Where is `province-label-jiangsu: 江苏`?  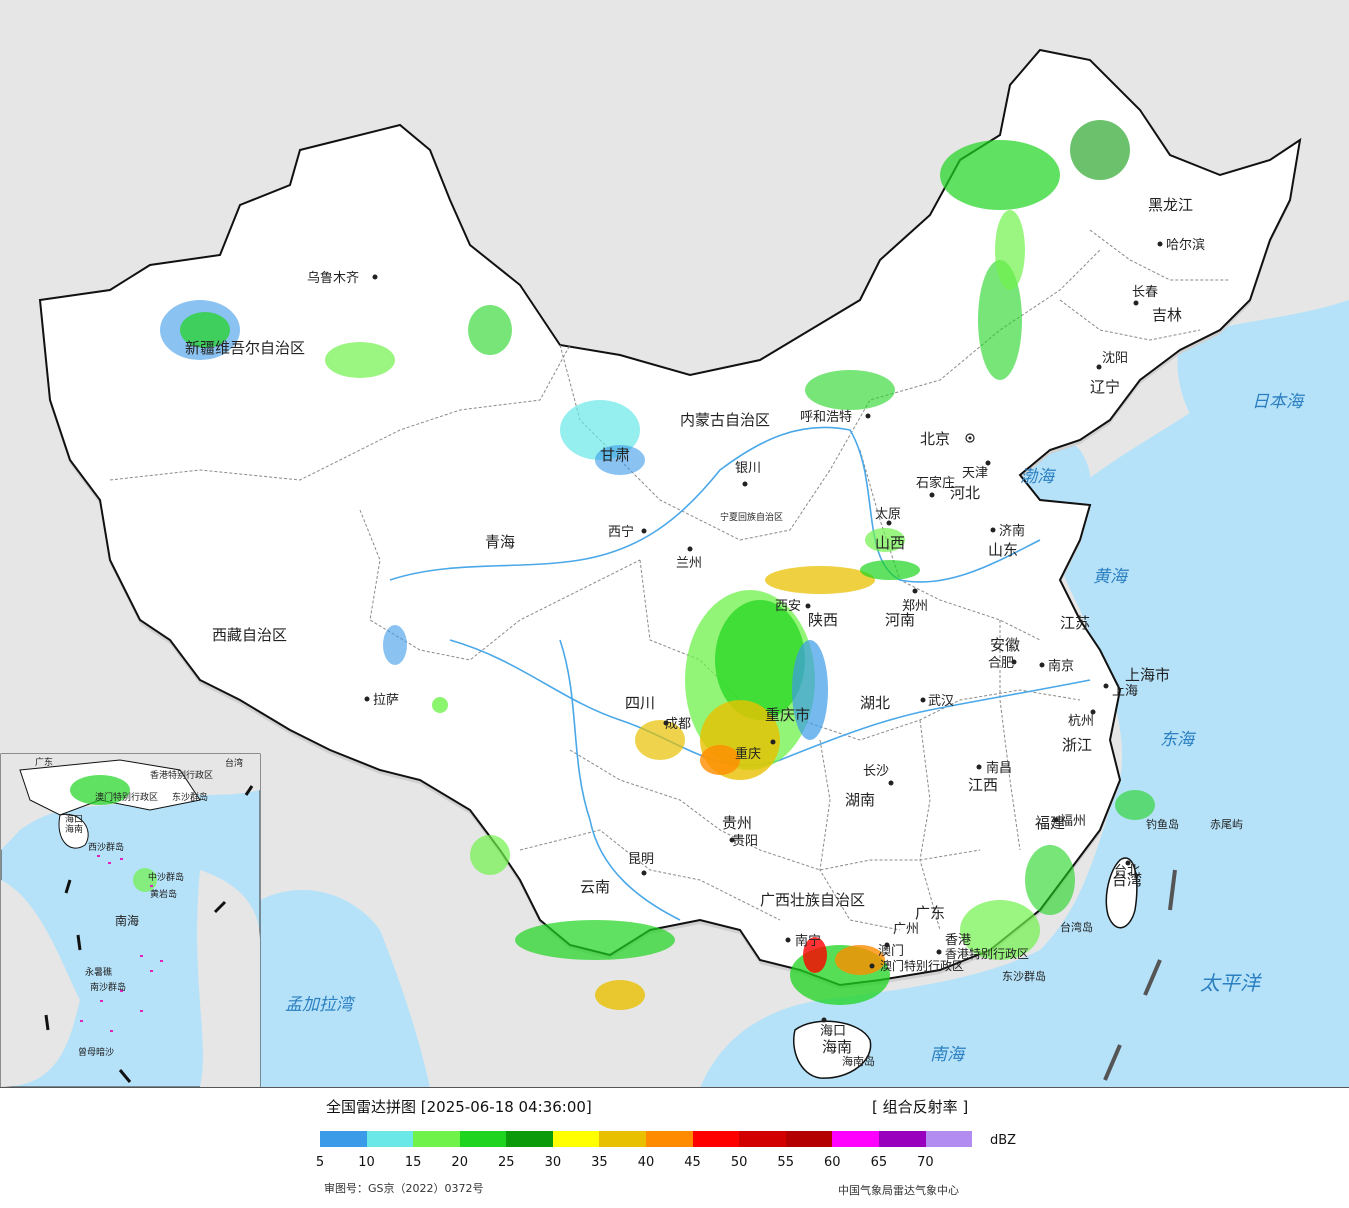
province-label-jiangsu: 江苏 is located at coordinates (1075, 623).